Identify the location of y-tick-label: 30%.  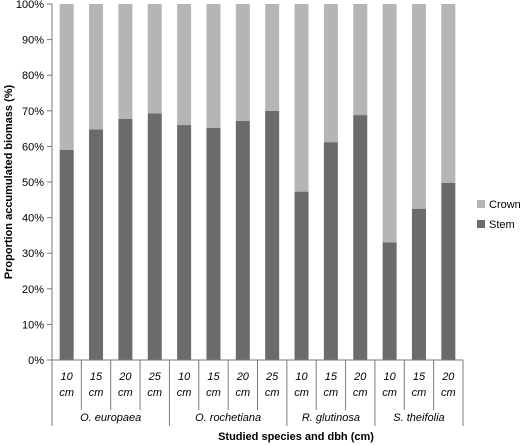
(33, 254).